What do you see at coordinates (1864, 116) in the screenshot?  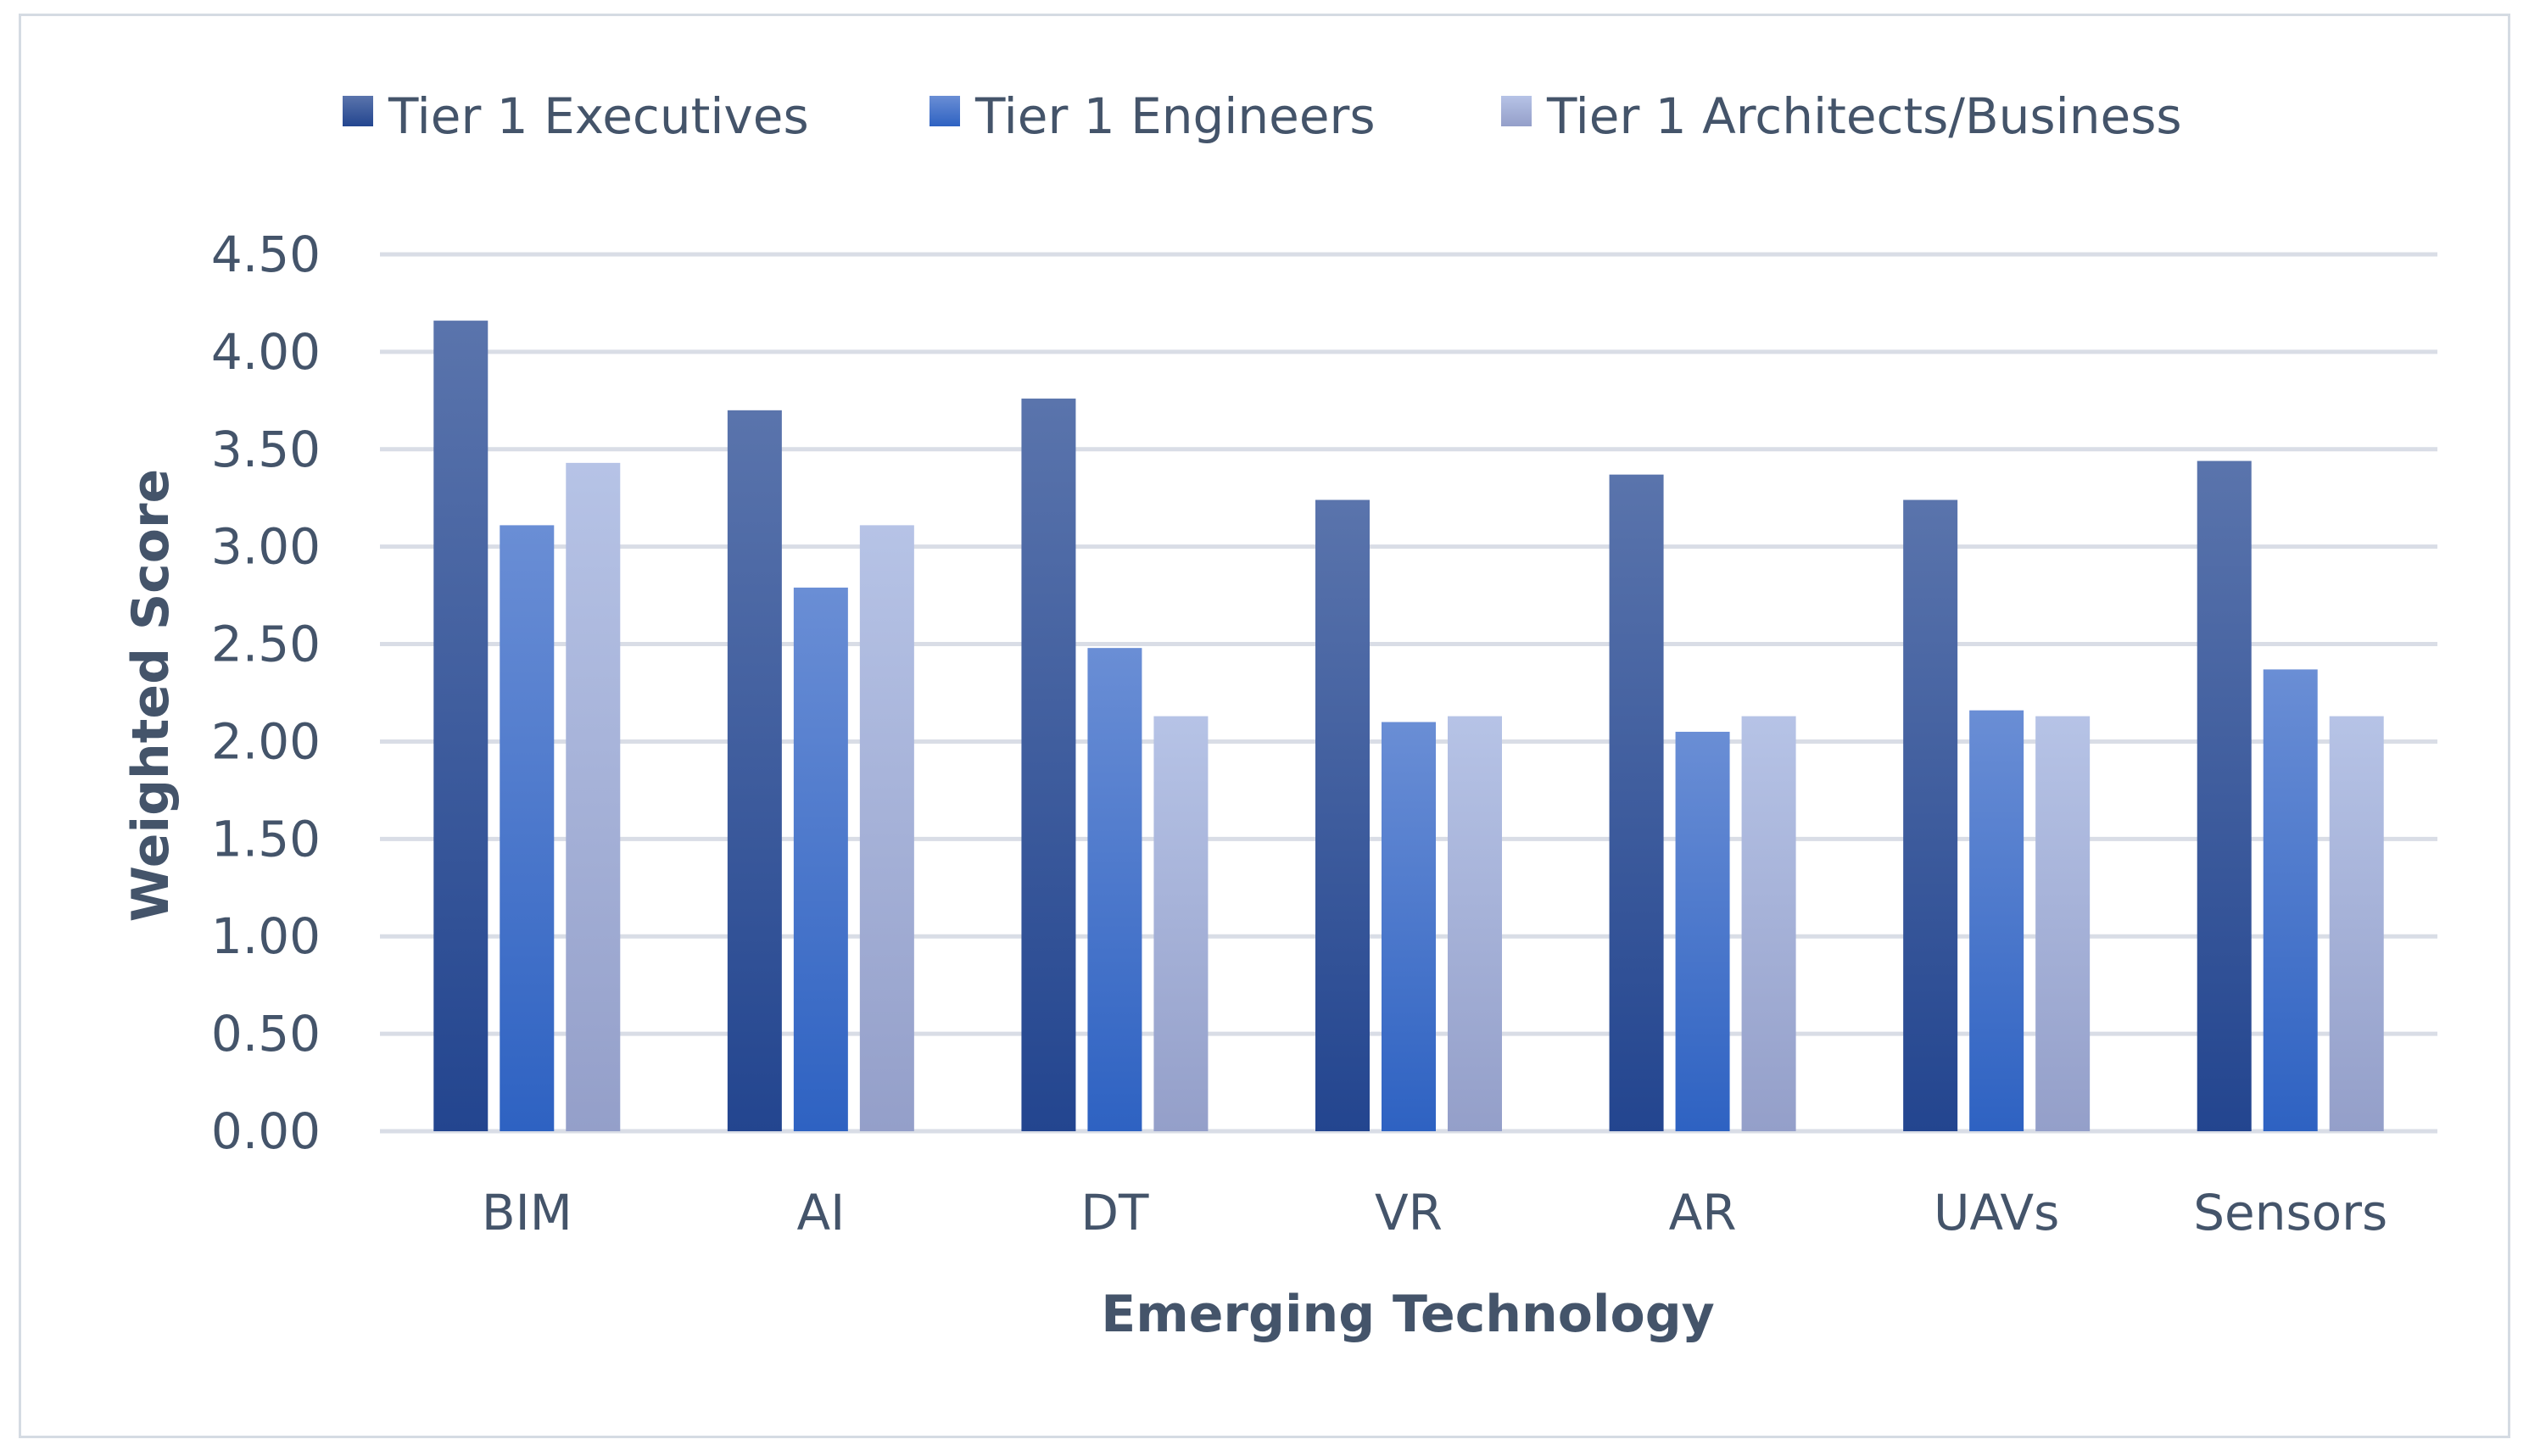 I see `legend-label: Tier 1 Architects/Business` at bounding box center [1864, 116].